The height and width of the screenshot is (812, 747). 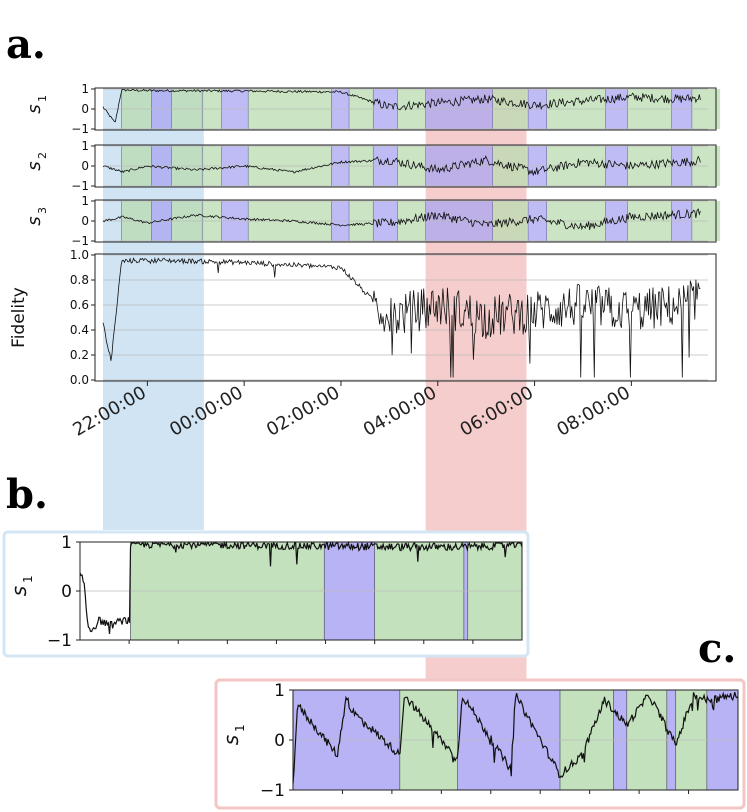 I want to click on ylabel: Fidelity, so click(x=19, y=317).